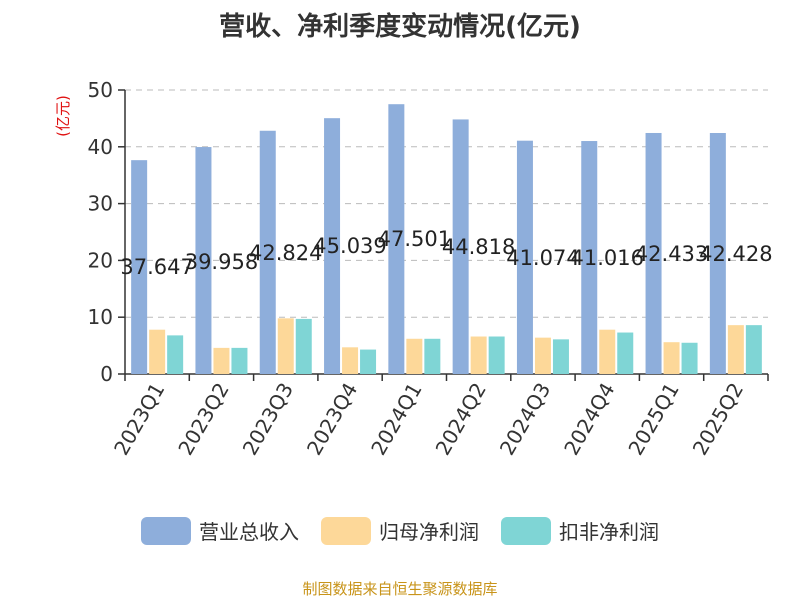 The width and height of the screenshot is (800, 600). Describe the element at coordinates (106, 374) in the screenshot. I see `y-tick-label: 0` at that location.